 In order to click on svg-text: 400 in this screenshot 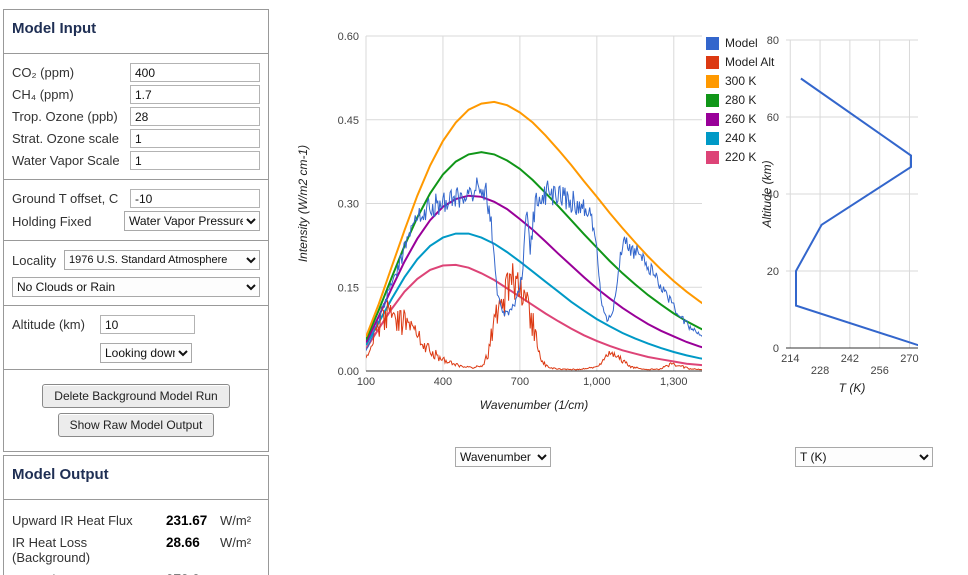, I will do `click(443, 382)`.